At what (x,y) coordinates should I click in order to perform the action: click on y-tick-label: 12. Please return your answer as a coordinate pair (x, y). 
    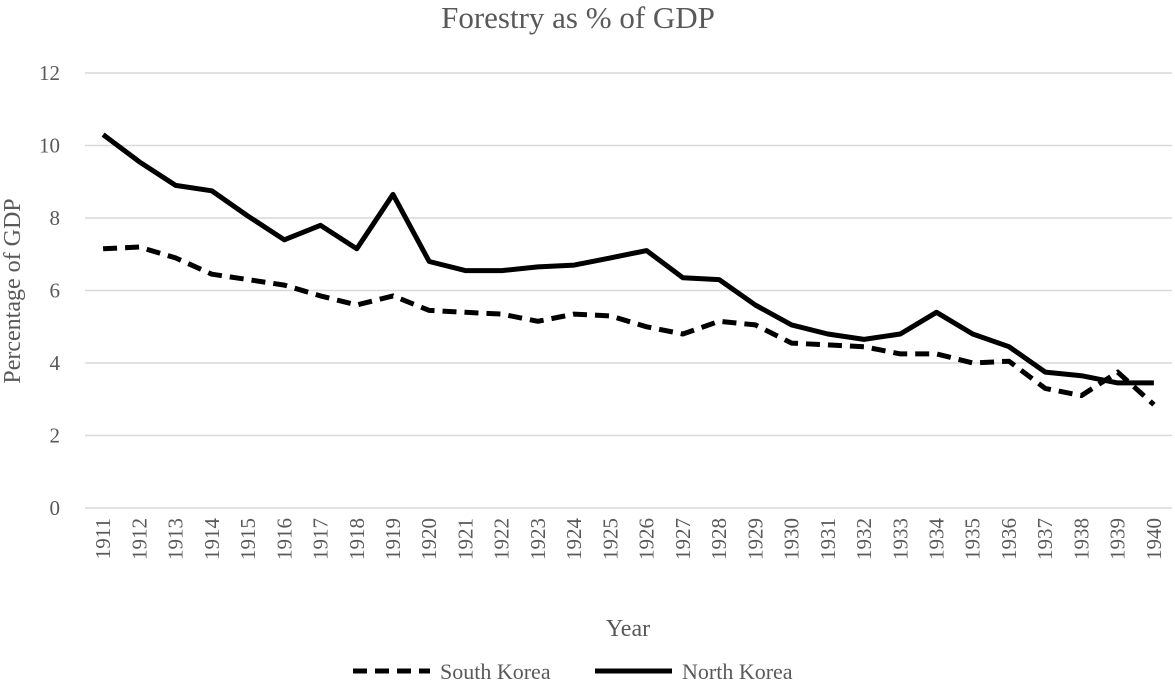
    Looking at the image, I should click on (49, 73).